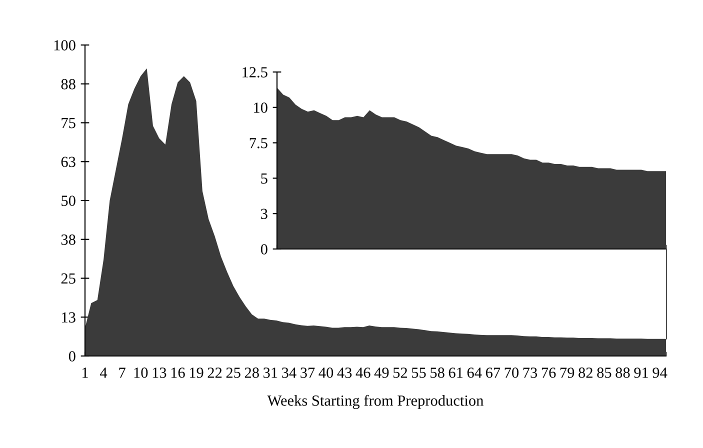 The height and width of the screenshot is (448, 703). I want to click on x-axis-title: Weeks Starting from Preproduction, so click(375, 401).